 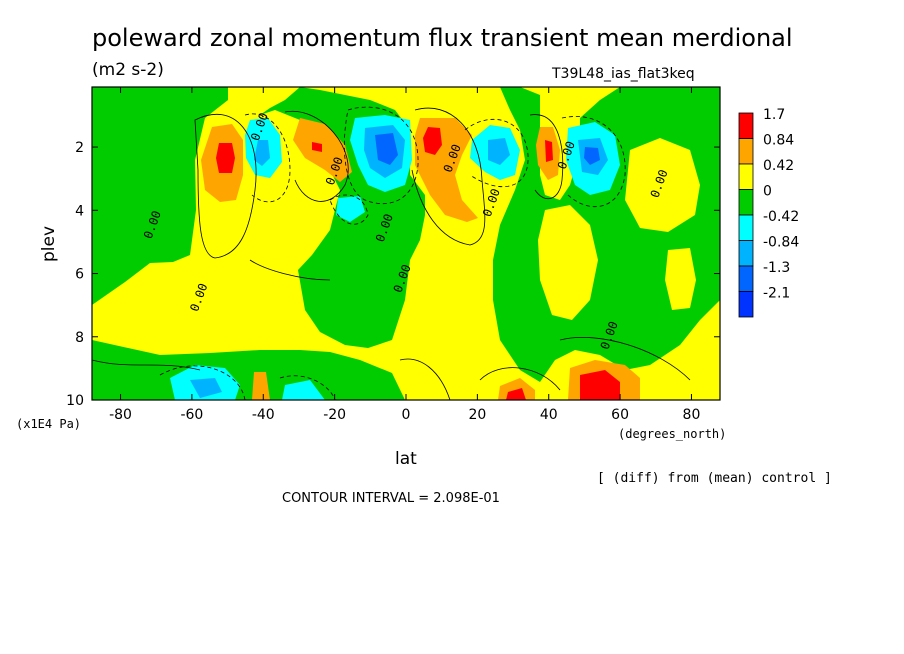 What do you see at coordinates (776, 294) in the screenshot?
I see `colorbar-label: -2.1` at bounding box center [776, 294].